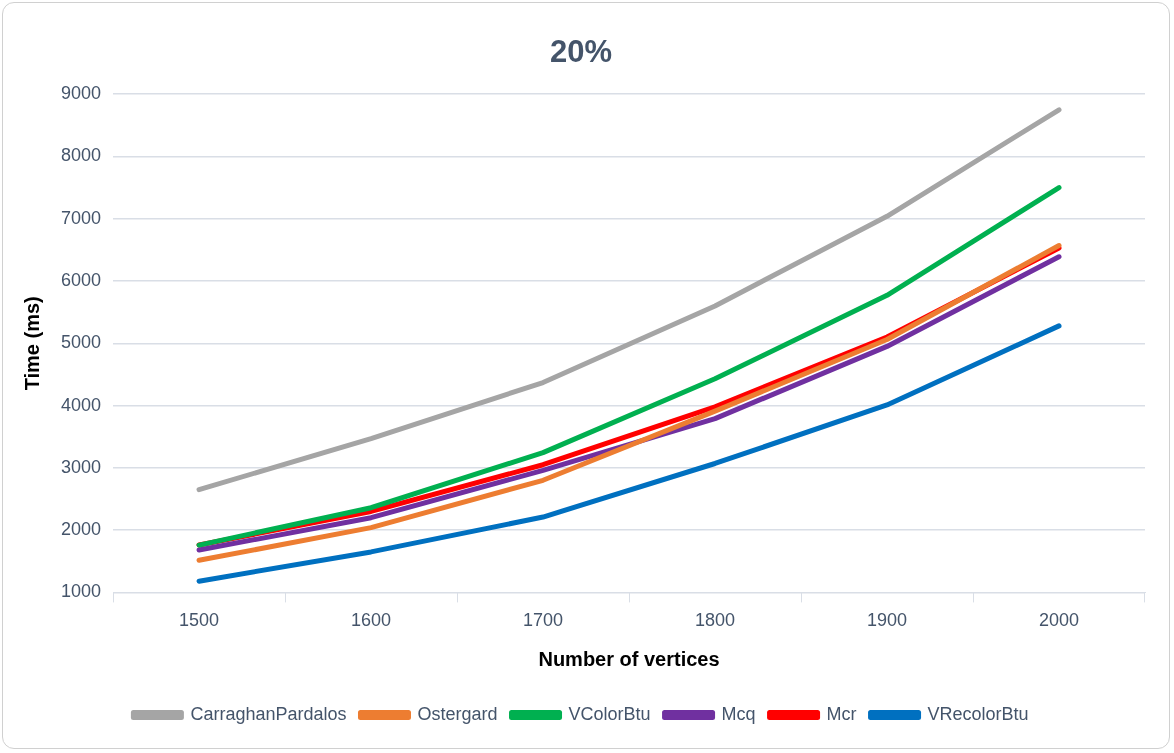 The height and width of the screenshot is (753, 1174). Describe the element at coordinates (81, 591) in the screenshot. I see `y-tick-label: 1000` at that location.